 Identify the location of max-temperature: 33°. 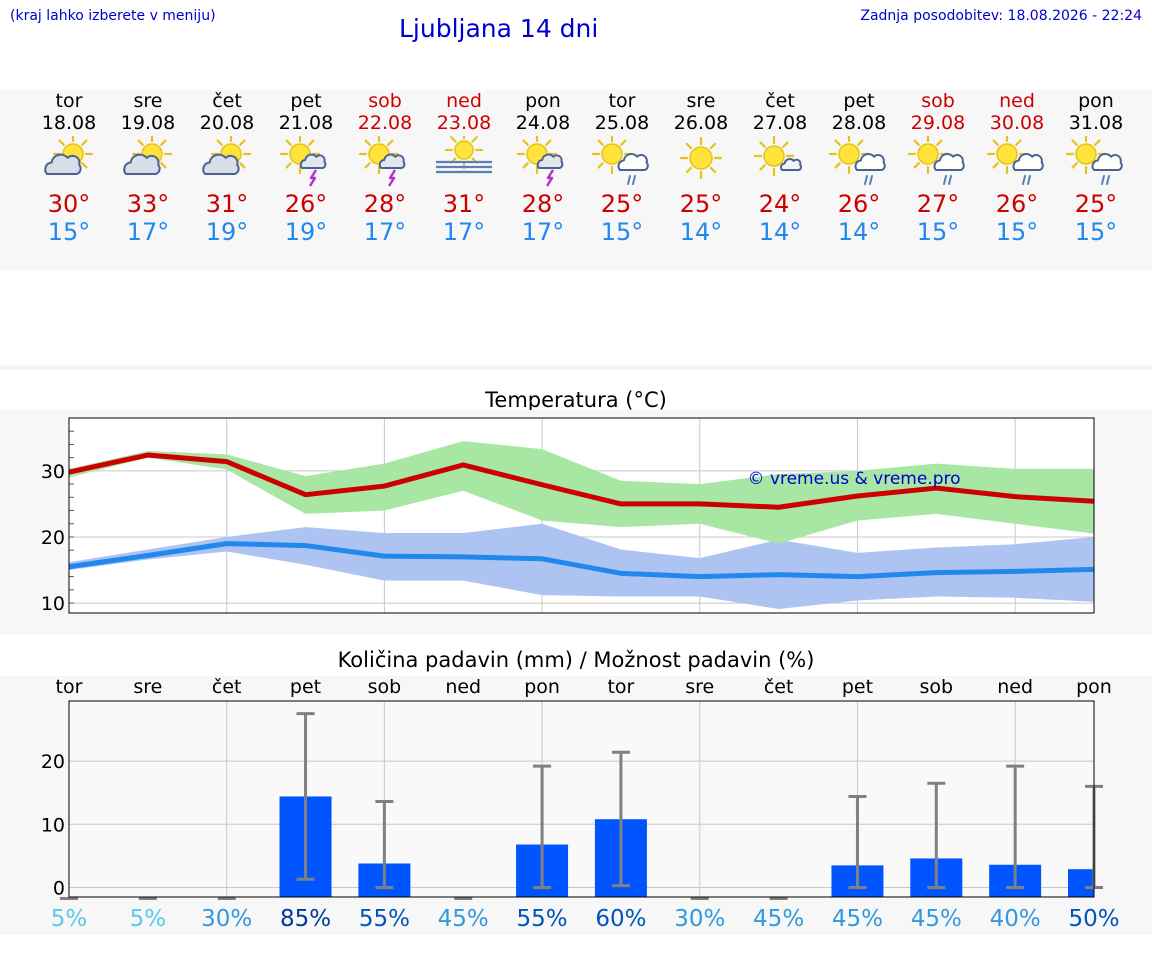
(148, 204).